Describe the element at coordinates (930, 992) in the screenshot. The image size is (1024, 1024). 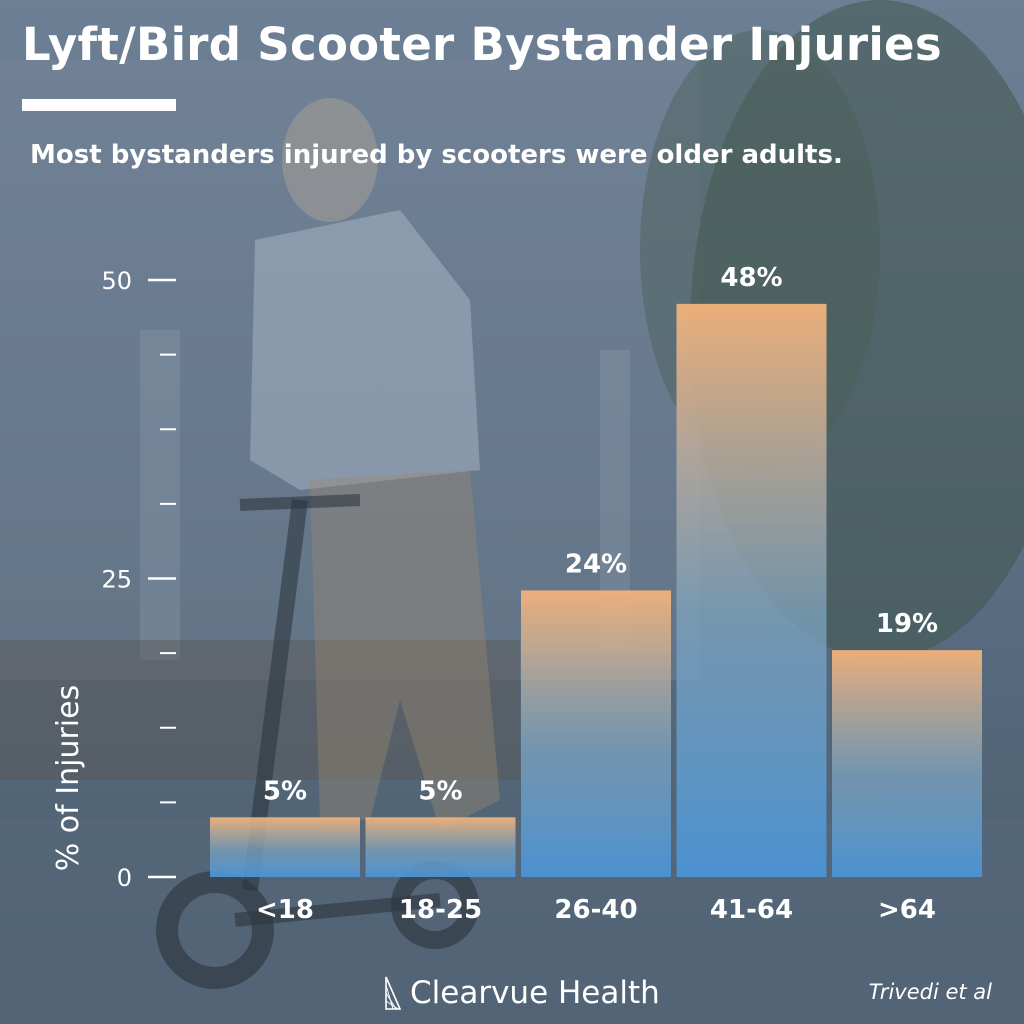
I see `source-citation: Trivedi et al` at that location.